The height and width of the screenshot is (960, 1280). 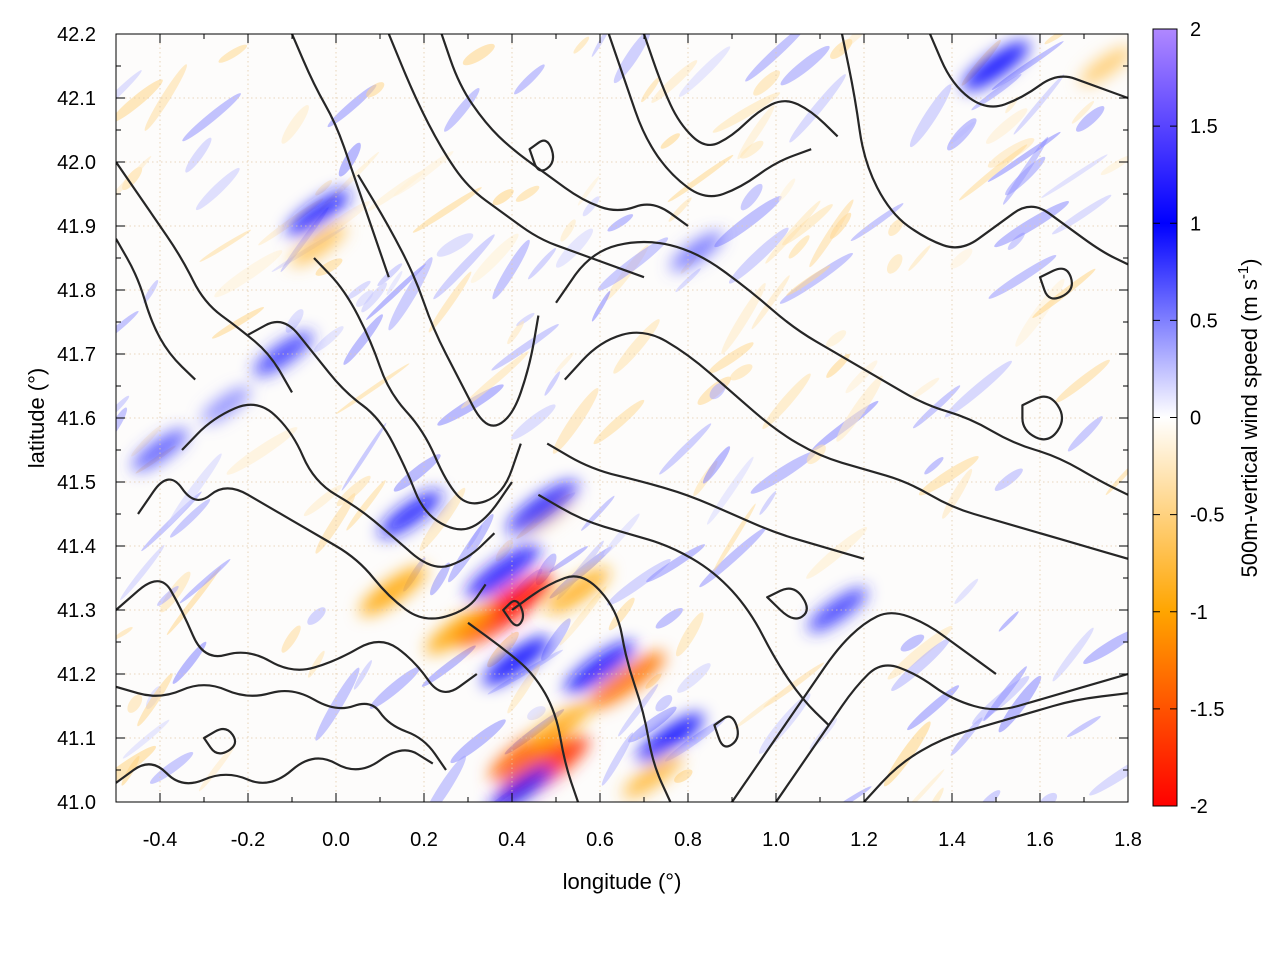 I want to click on y-tick-label: 41.3, so click(x=76, y=611).